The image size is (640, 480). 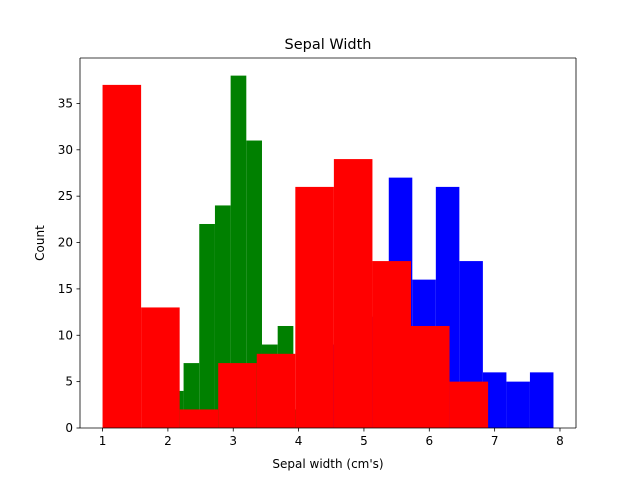 What do you see at coordinates (560, 441) in the screenshot?
I see `x-tick-label: 8` at bounding box center [560, 441].